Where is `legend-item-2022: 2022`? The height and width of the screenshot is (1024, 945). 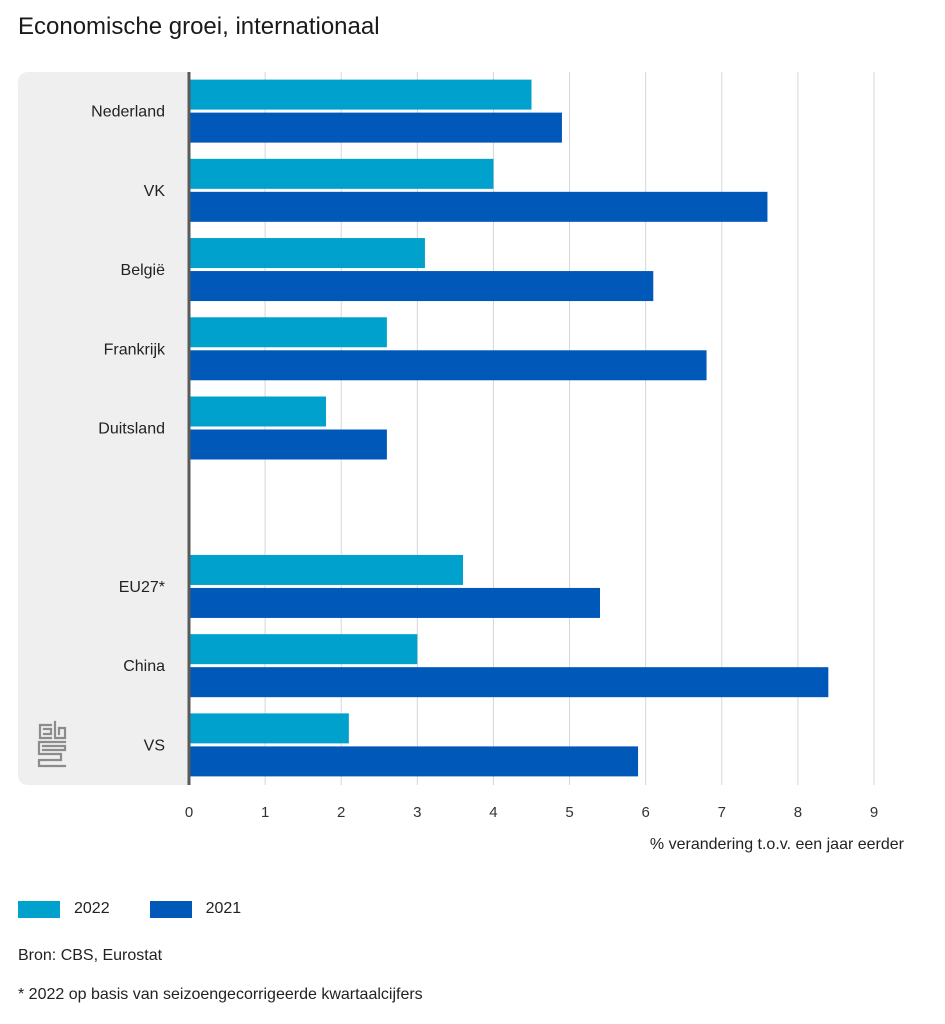 legend-item-2022: 2022 is located at coordinates (64, 909).